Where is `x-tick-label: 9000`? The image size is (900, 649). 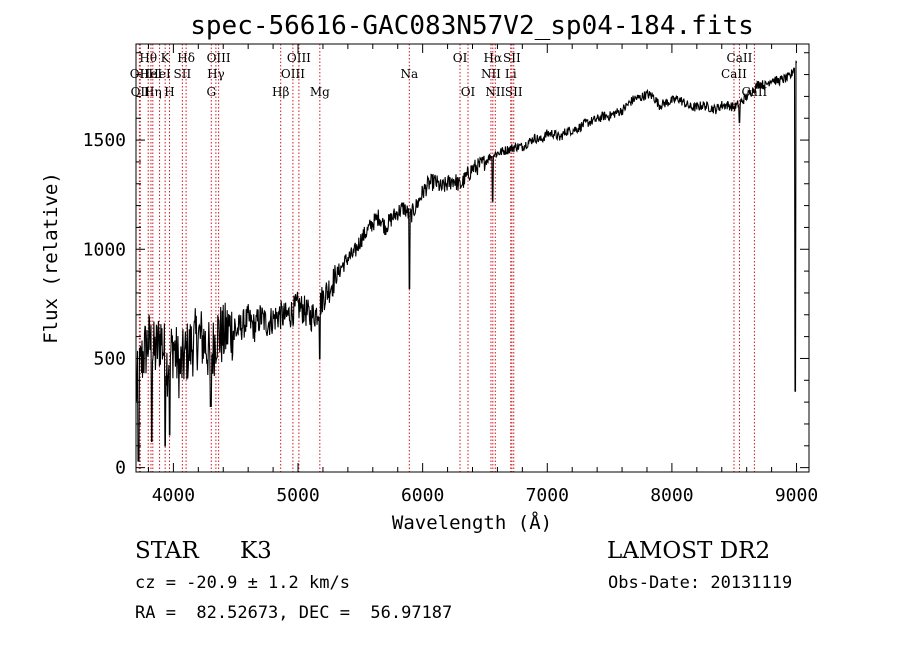
x-tick-label: 9000 is located at coordinates (796, 495).